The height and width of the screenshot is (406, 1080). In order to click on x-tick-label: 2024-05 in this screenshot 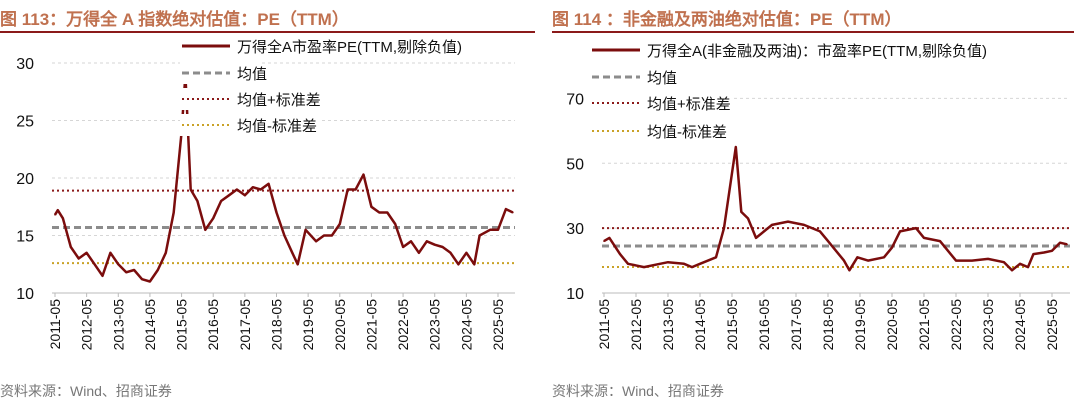, I will do `click(466, 325)`.